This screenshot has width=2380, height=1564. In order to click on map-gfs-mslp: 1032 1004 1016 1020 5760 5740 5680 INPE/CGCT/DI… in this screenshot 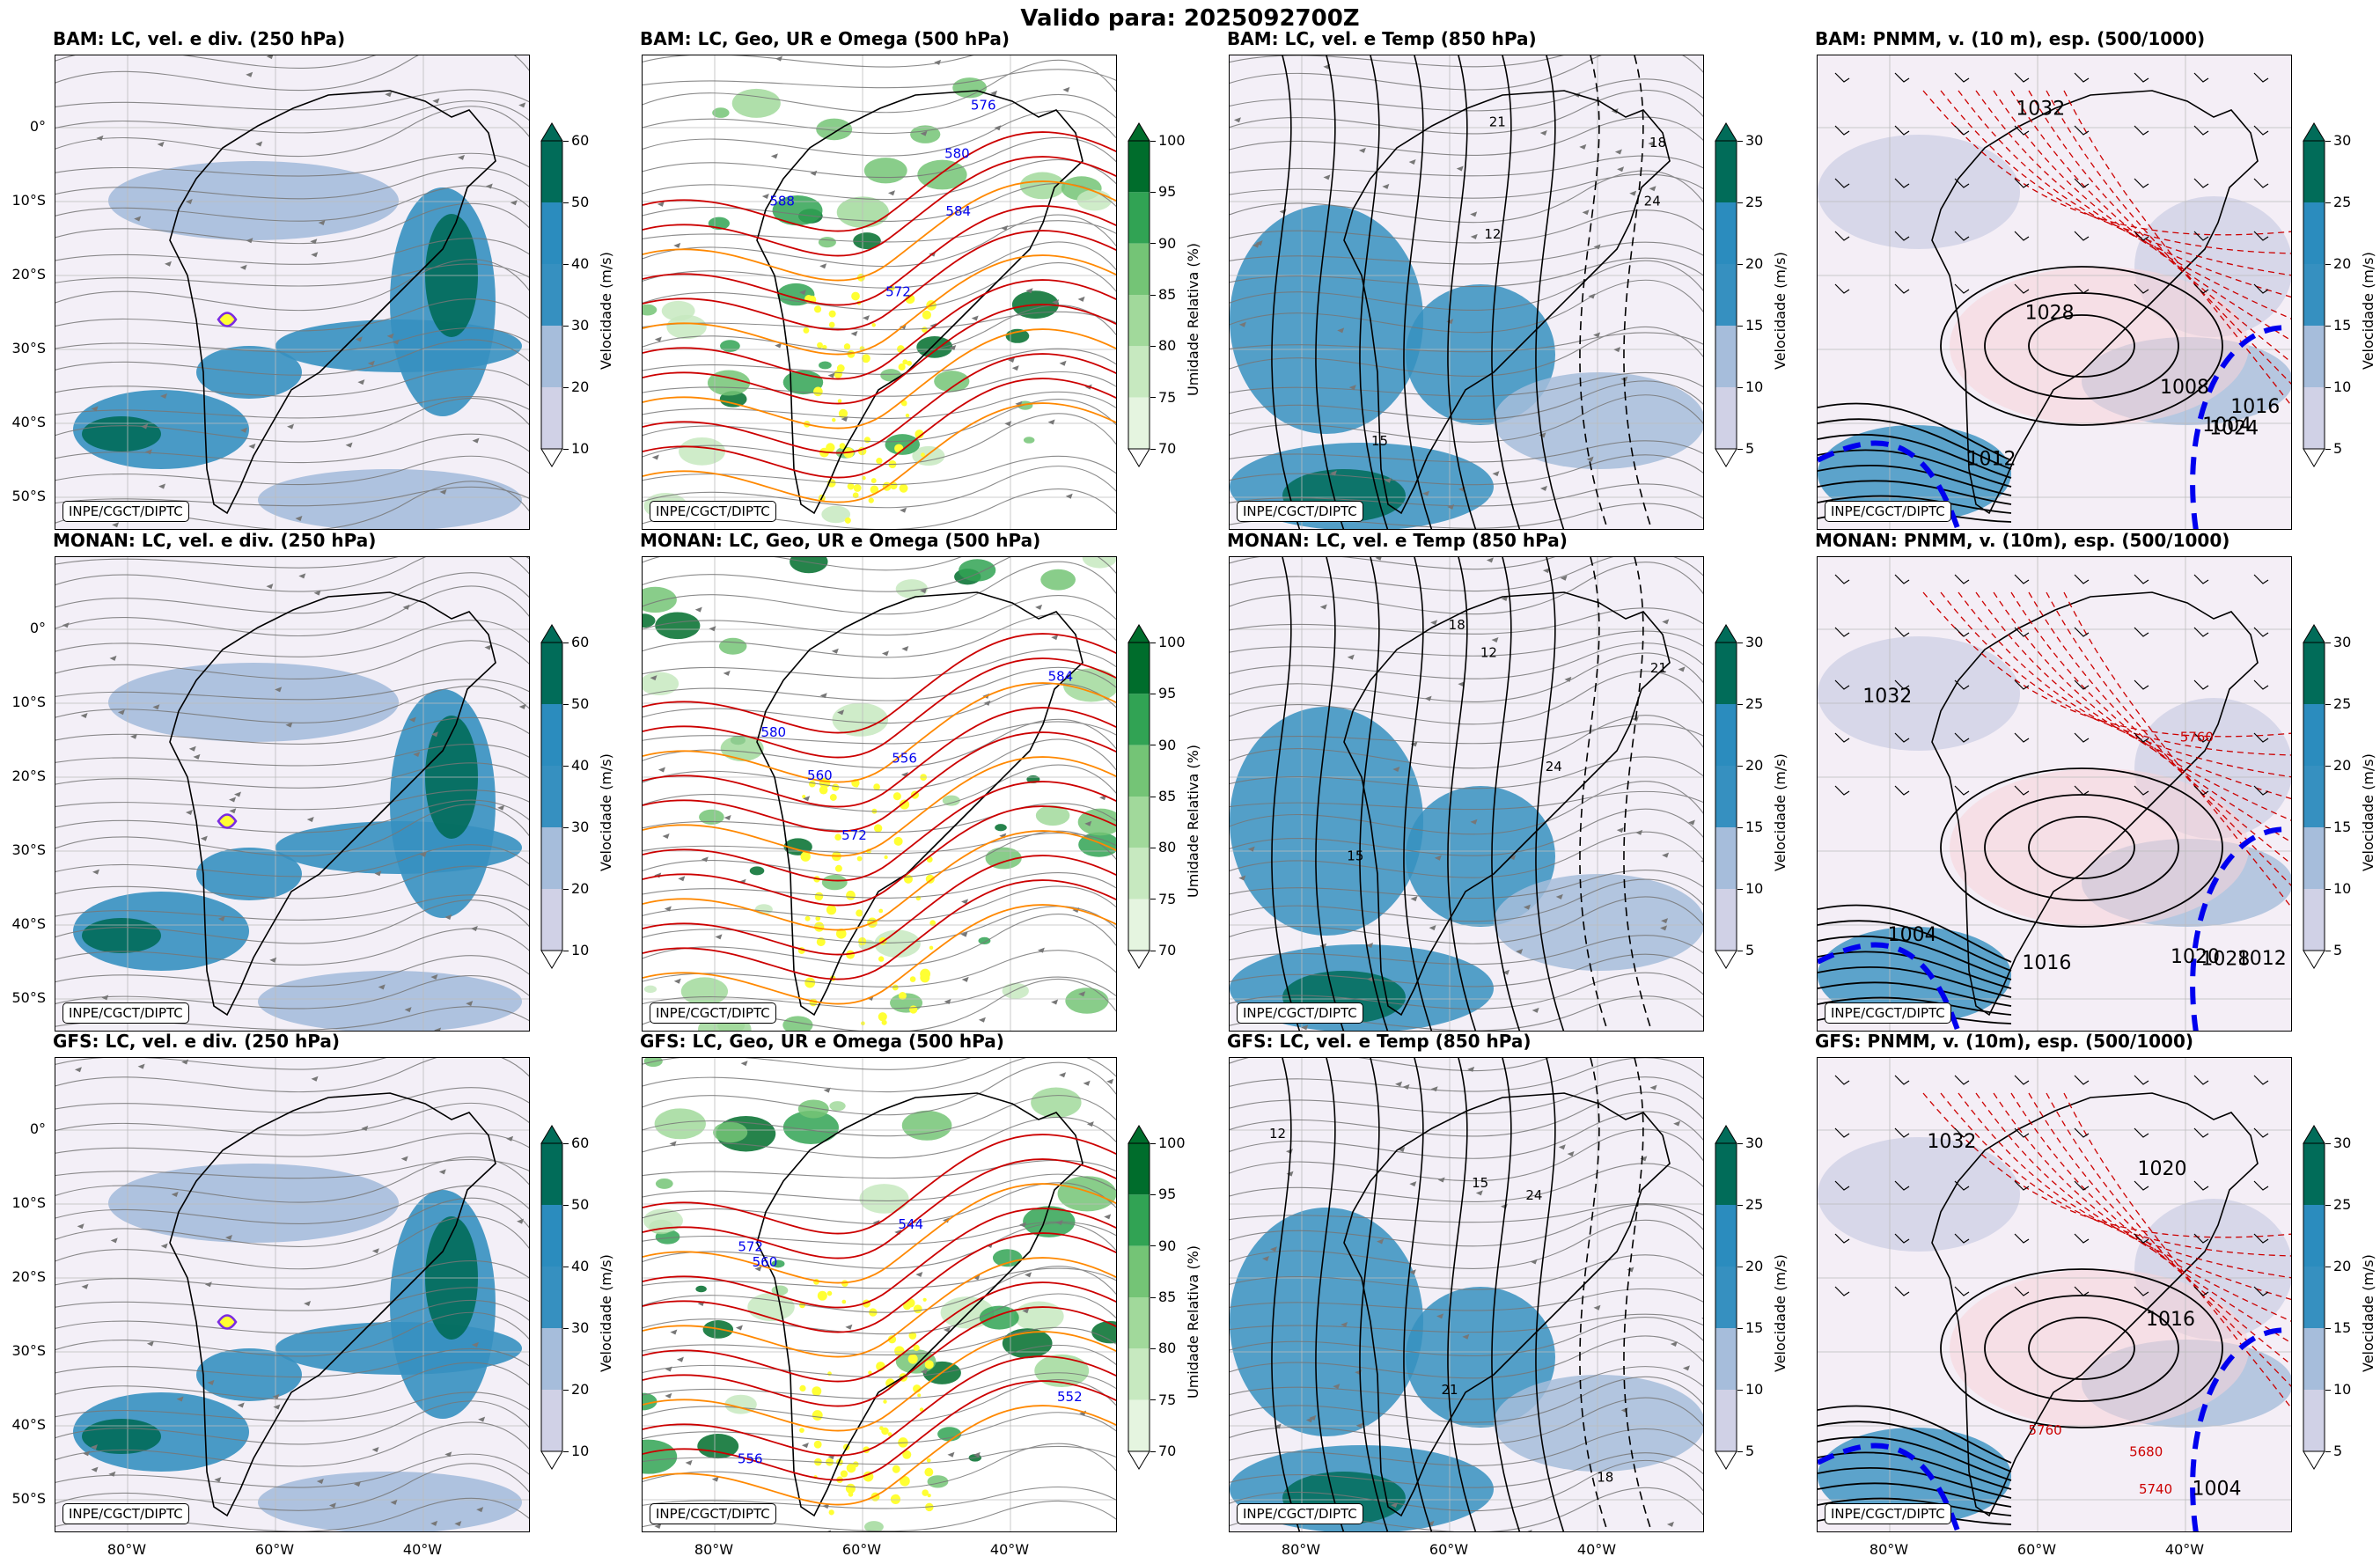, I will do `click(2054, 1294)`.